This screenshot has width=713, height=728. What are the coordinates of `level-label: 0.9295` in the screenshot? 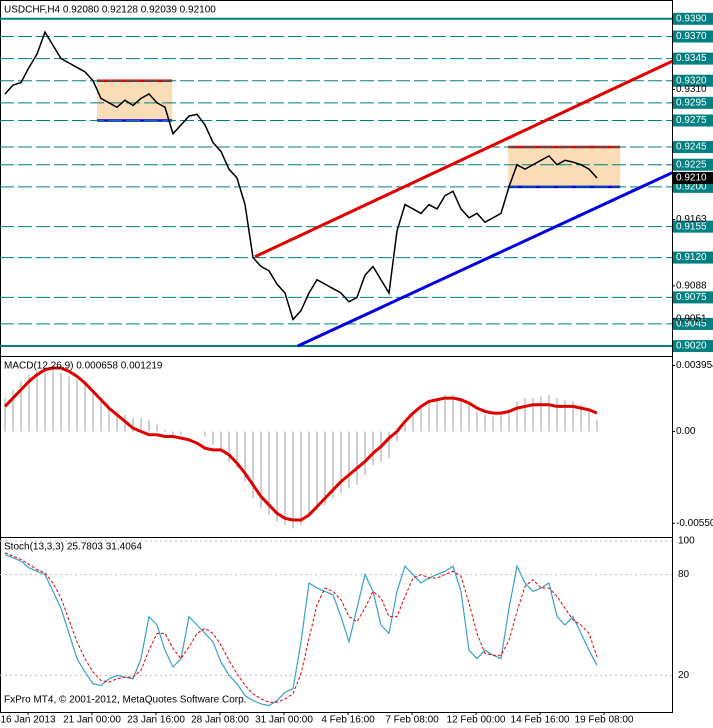 It's located at (691, 102).